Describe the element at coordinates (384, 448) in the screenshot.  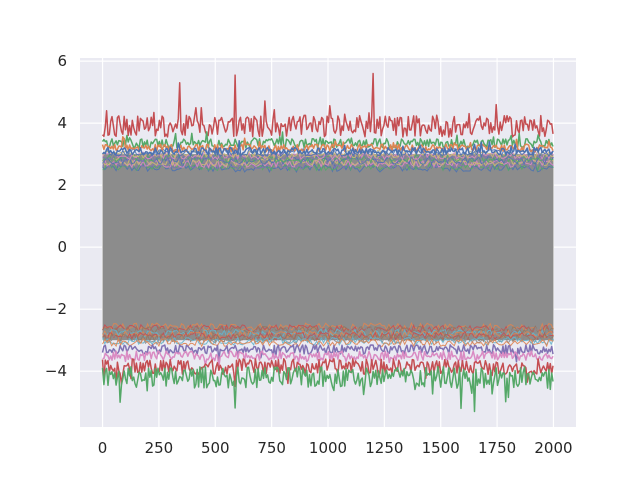
I see `x-tick-label: 1250` at that location.